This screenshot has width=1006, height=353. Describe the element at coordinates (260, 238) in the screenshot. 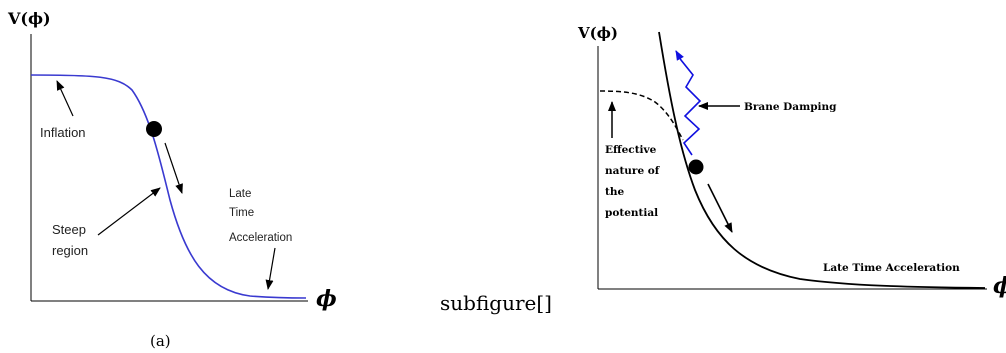

I see `late-label-line3: Acceleration` at that location.